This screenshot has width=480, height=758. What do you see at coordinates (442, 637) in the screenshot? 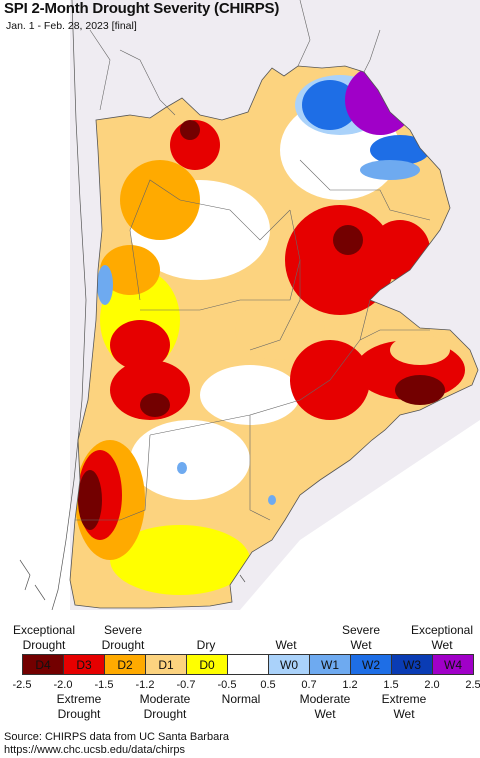
I see `legend-label-exceptional-wet: Exceptional Wet` at bounding box center [442, 637].